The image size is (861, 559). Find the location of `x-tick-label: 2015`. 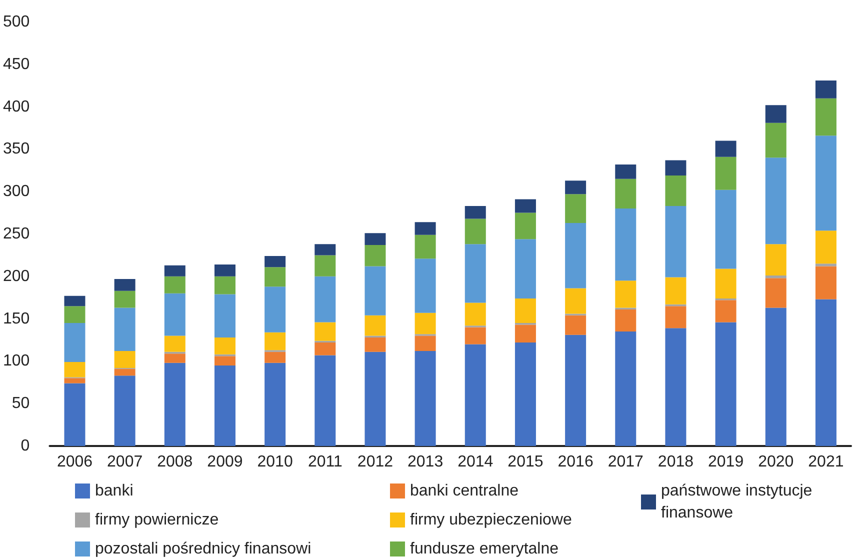

x-tick-label: 2015 is located at coordinates (526, 462).